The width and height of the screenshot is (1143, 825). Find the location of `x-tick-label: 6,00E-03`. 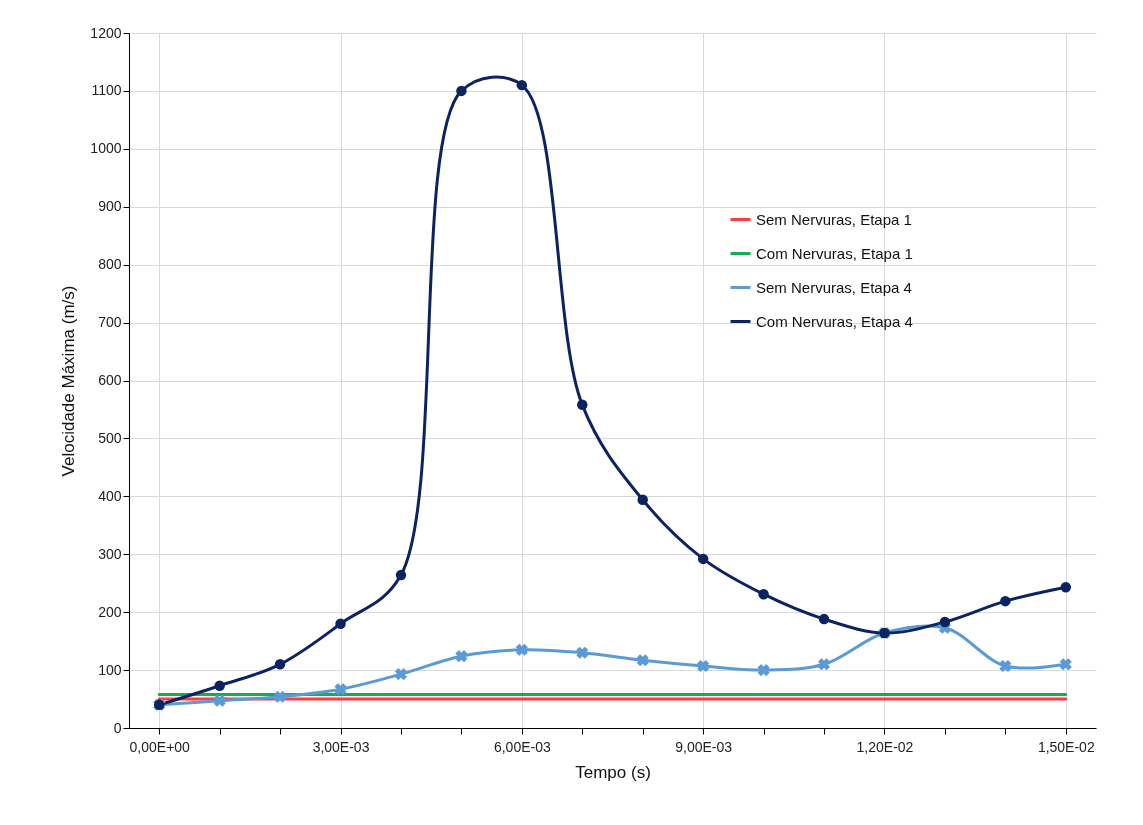

x-tick-label: 6,00E-03 is located at coordinates (522, 746).